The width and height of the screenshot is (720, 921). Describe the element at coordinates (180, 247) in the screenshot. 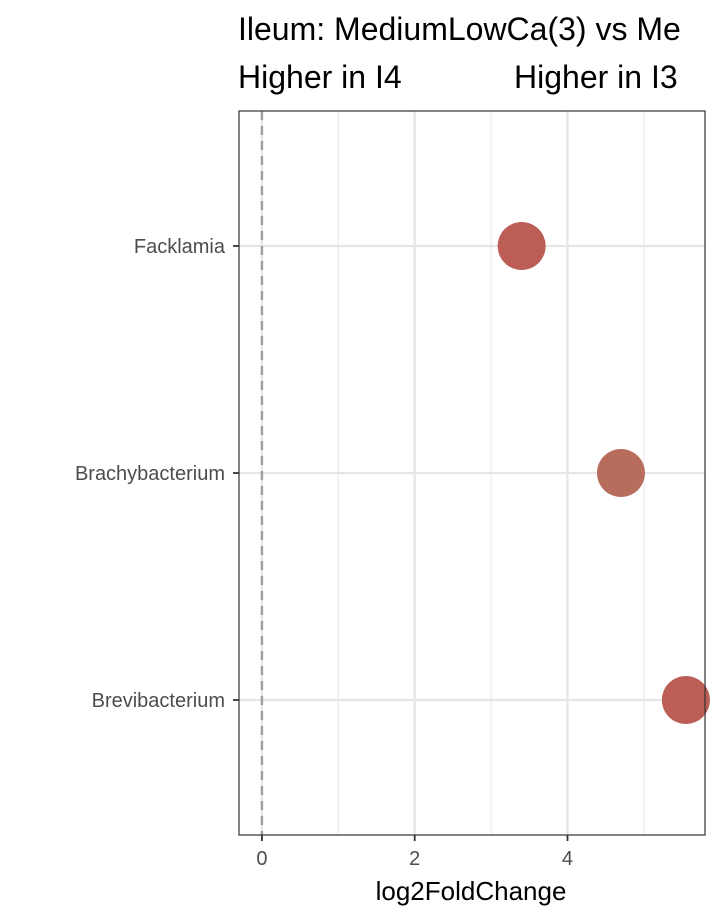

I see `y-tick-label-0: Facklamia` at that location.